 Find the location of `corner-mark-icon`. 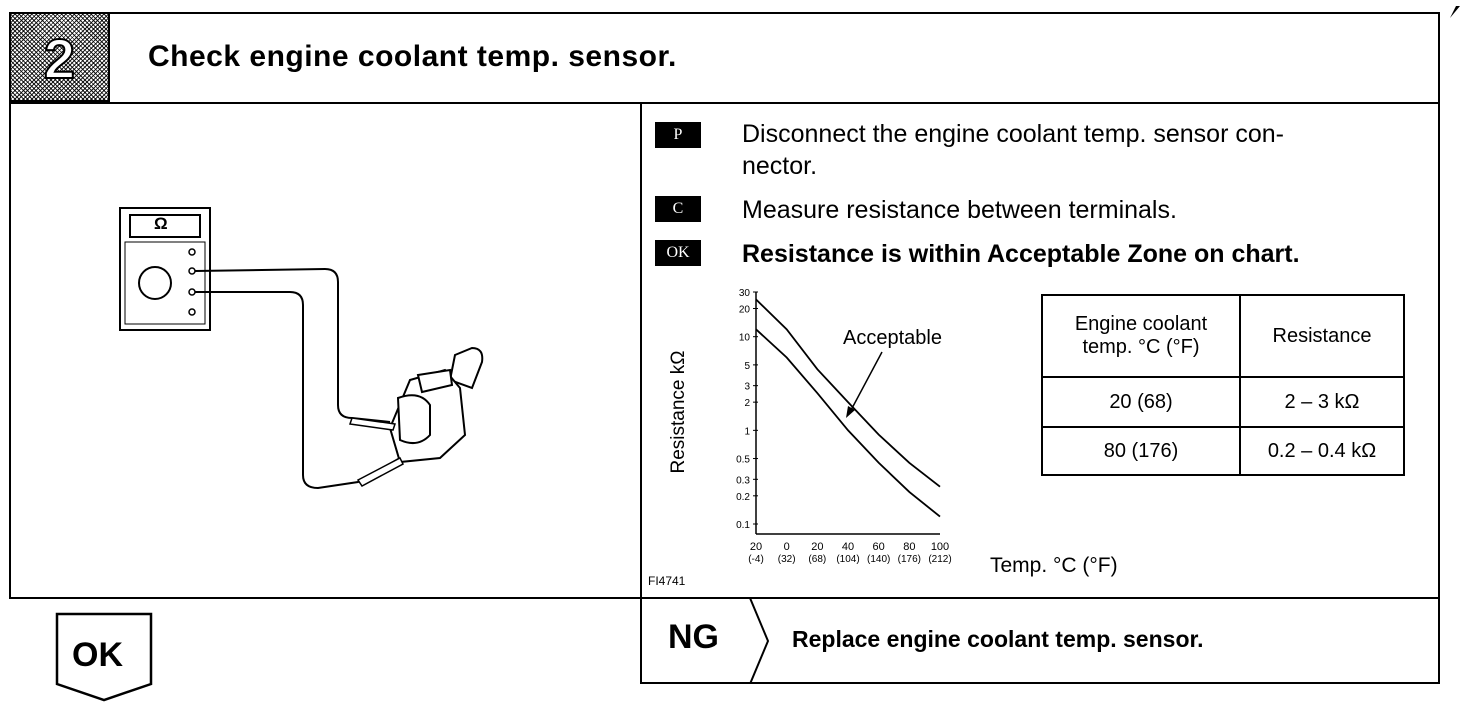

corner-mark-icon is located at coordinates (1455, 12).